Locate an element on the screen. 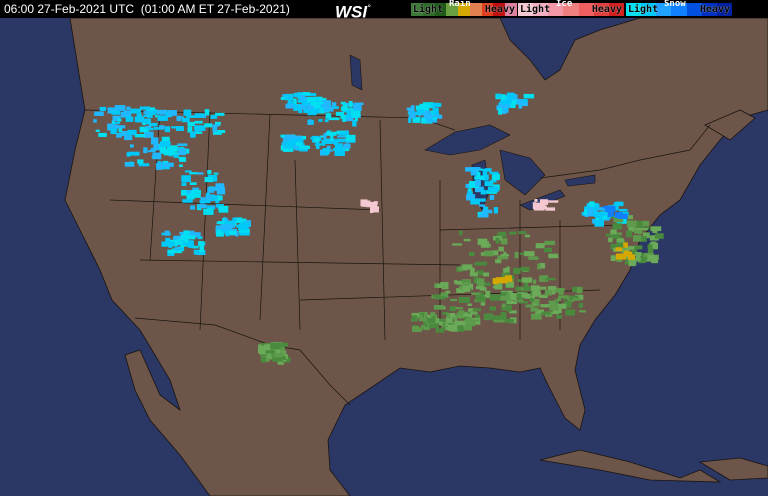 The width and height of the screenshot is (768, 496). snow-color-scale is located at coordinates (679, 9).